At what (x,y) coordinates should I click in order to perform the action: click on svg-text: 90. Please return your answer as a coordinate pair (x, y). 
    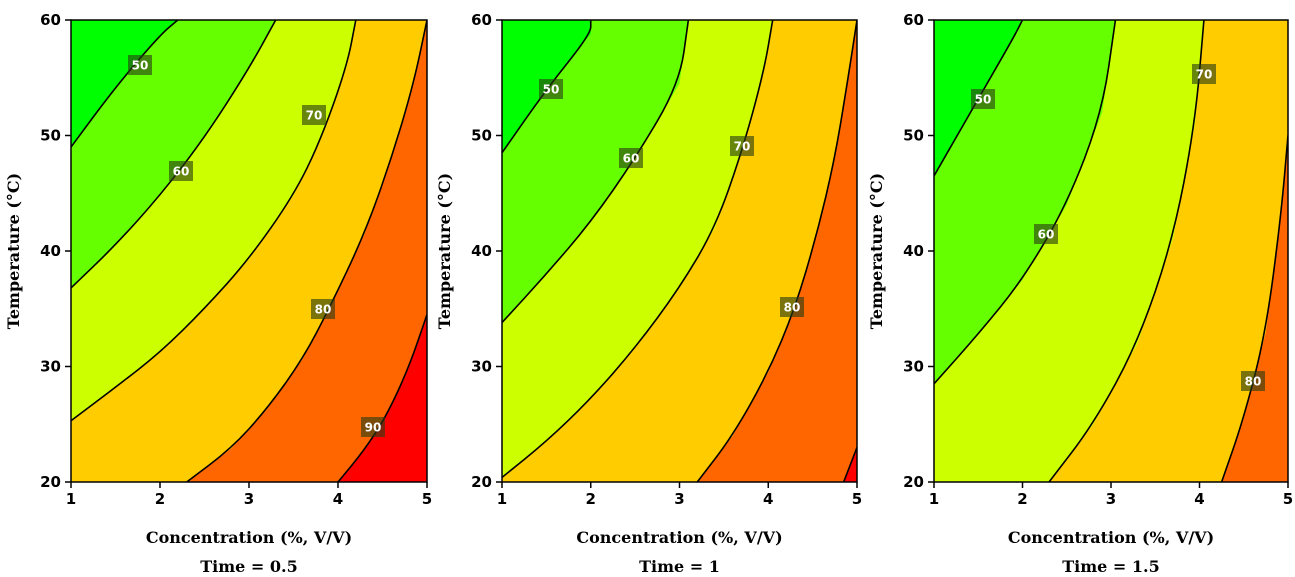
    Looking at the image, I should click on (373, 428).